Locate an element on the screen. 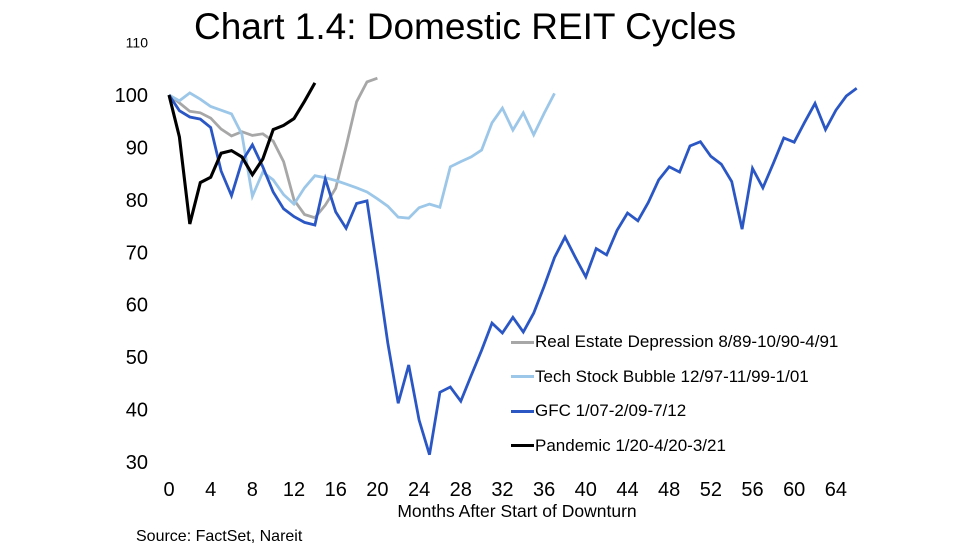 The width and height of the screenshot is (980, 551). y-tick-label: 90 is located at coordinates (137, 148).